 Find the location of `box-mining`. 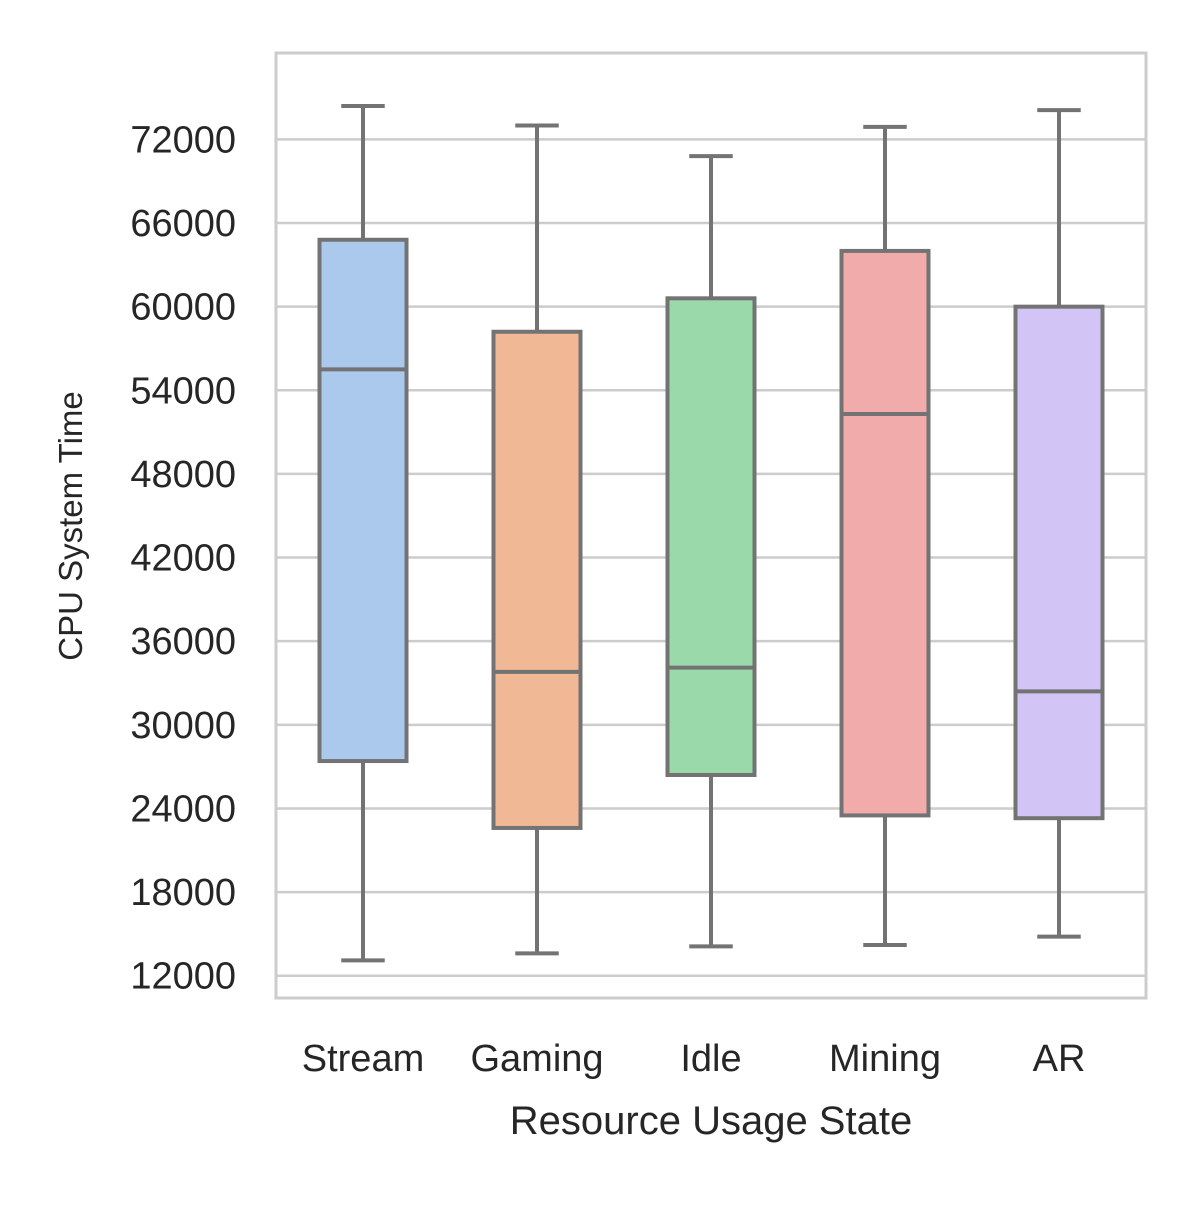

box-mining is located at coordinates (885, 536).